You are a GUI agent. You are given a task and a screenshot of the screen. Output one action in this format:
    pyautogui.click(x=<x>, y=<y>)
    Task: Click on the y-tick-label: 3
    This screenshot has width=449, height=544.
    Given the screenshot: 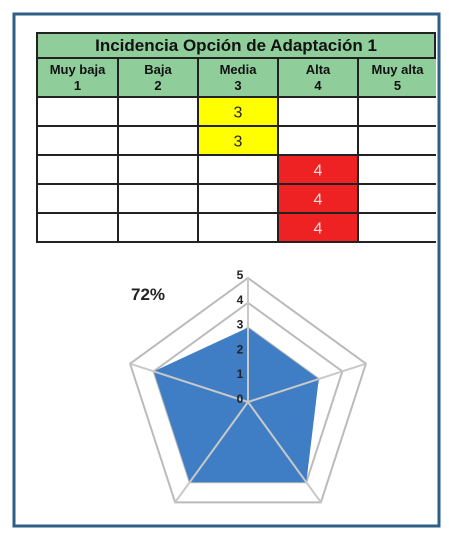 What is the action you would take?
    pyautogui.click(x=240, y=325)
    